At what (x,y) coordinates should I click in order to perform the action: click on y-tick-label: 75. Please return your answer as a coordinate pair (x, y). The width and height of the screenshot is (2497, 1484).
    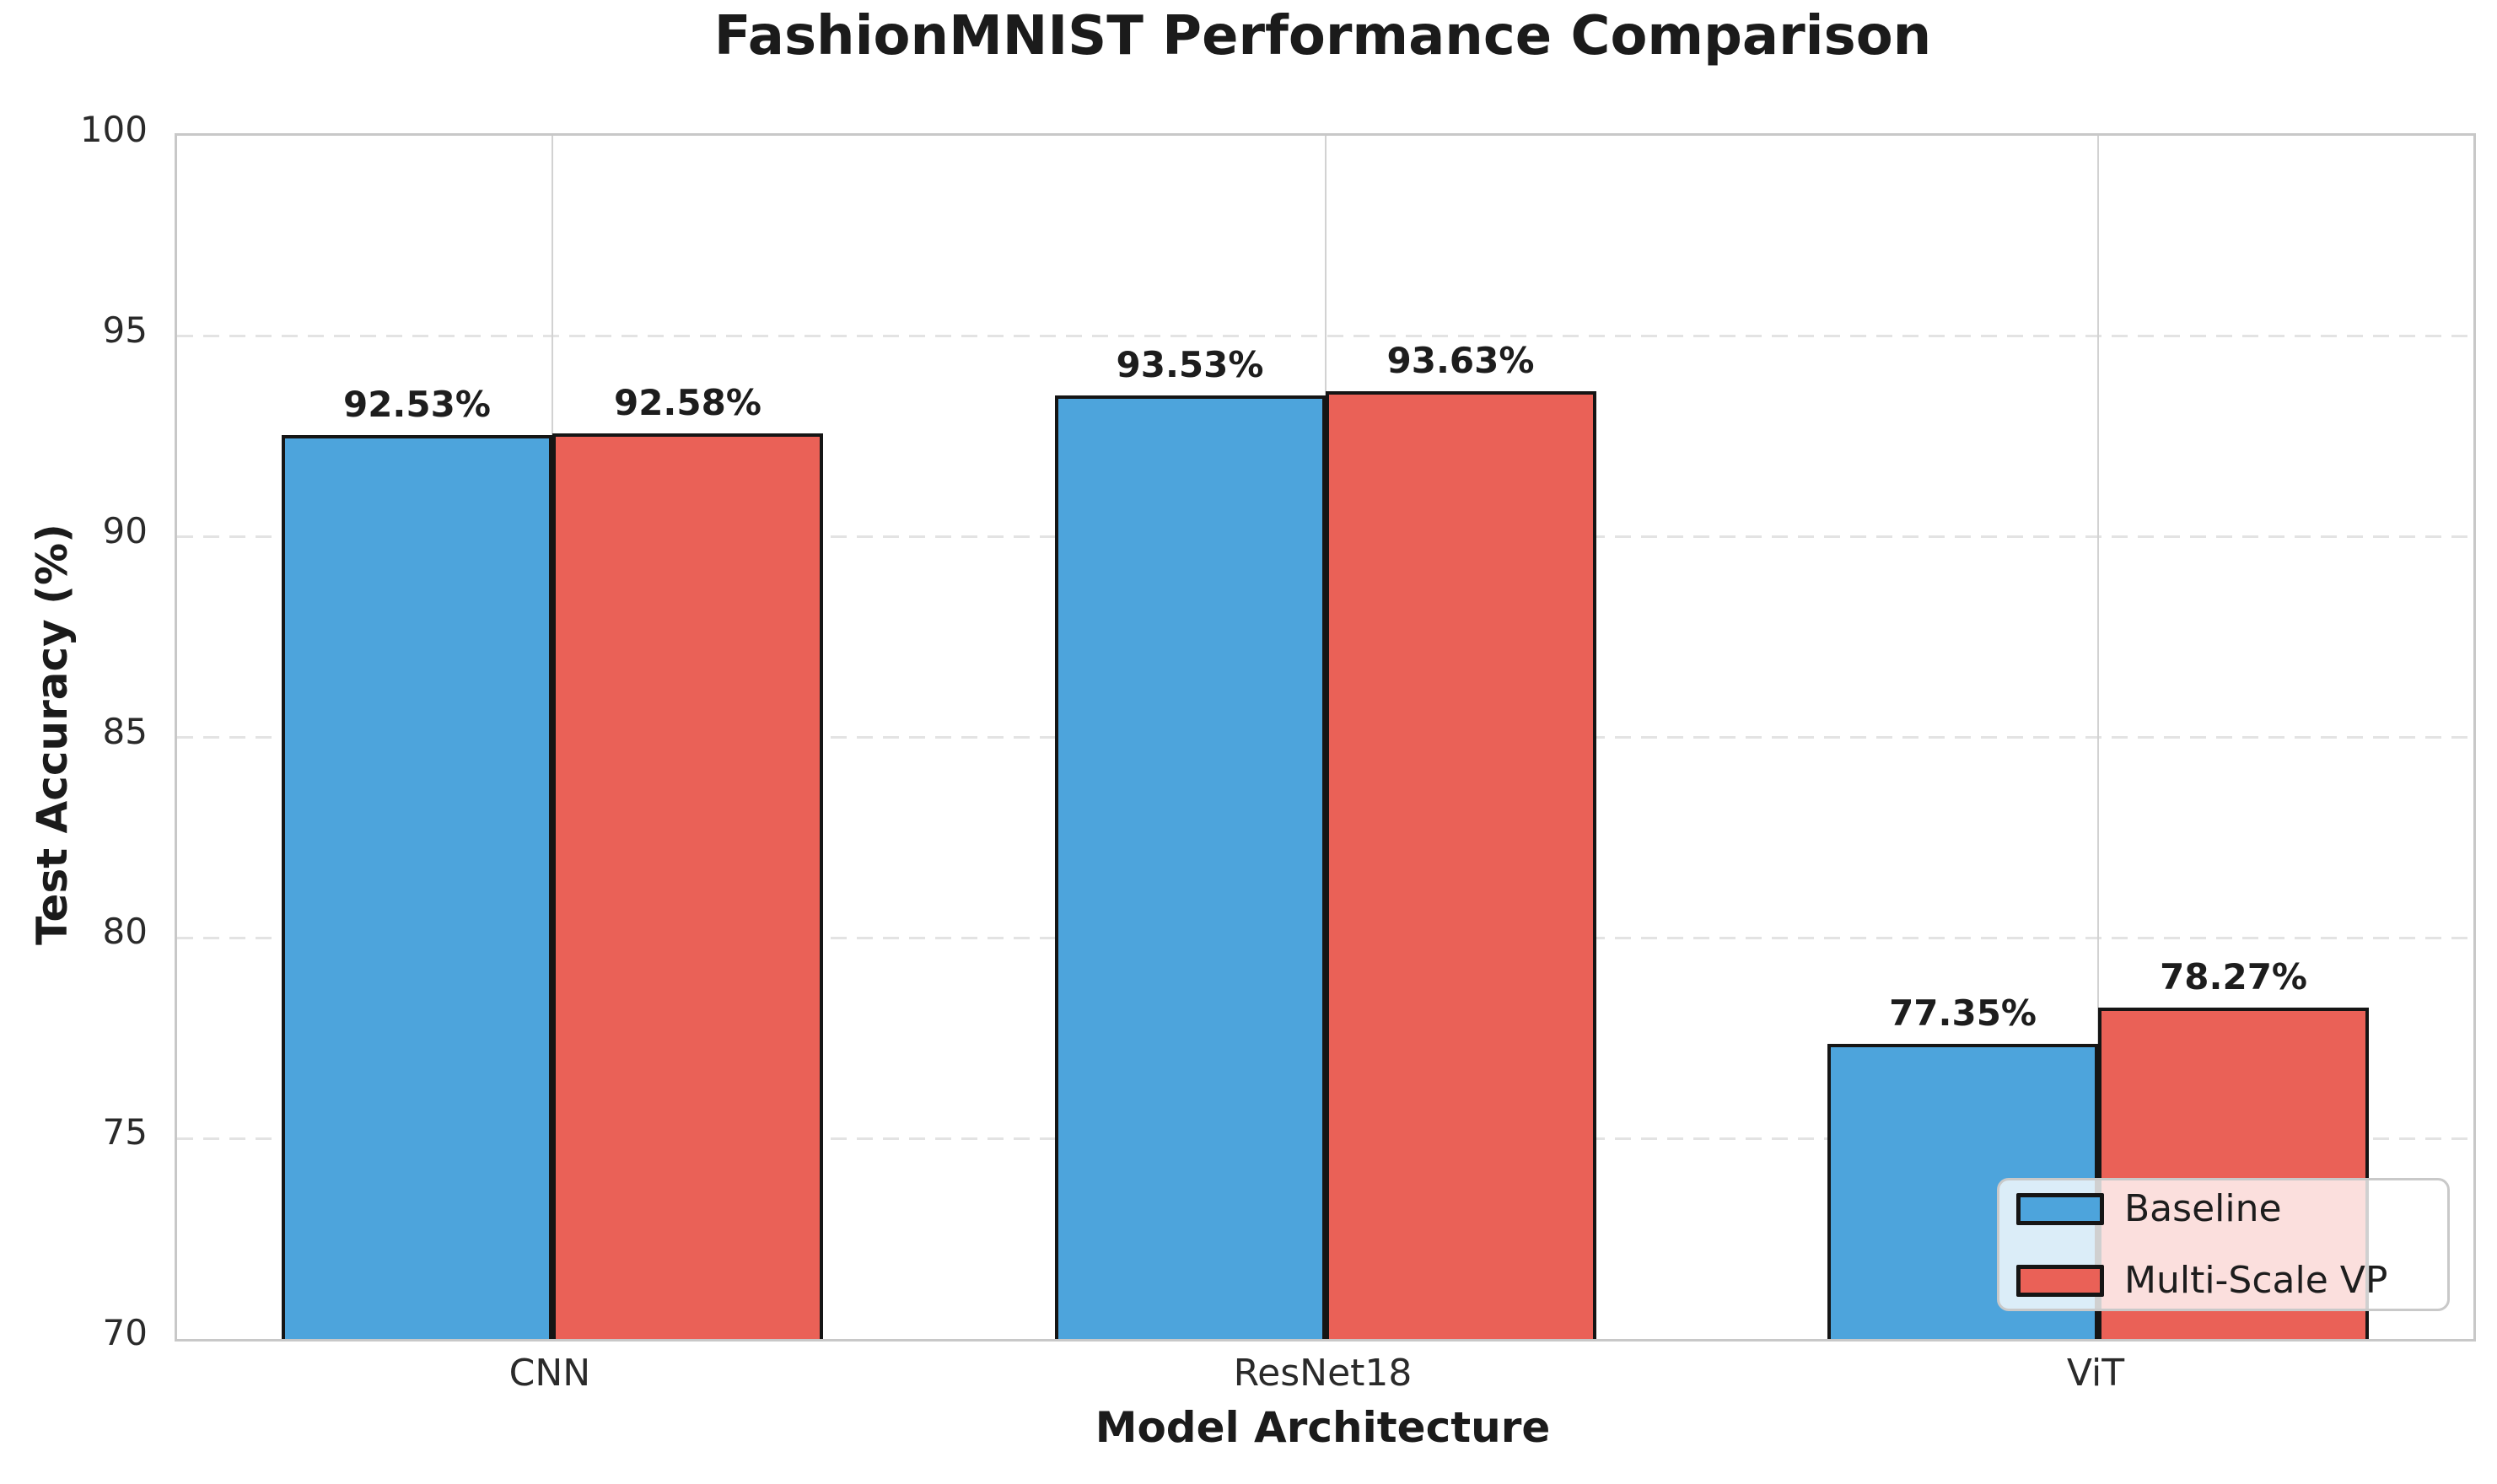
    Looking at the image, I should click on (125, 1132).